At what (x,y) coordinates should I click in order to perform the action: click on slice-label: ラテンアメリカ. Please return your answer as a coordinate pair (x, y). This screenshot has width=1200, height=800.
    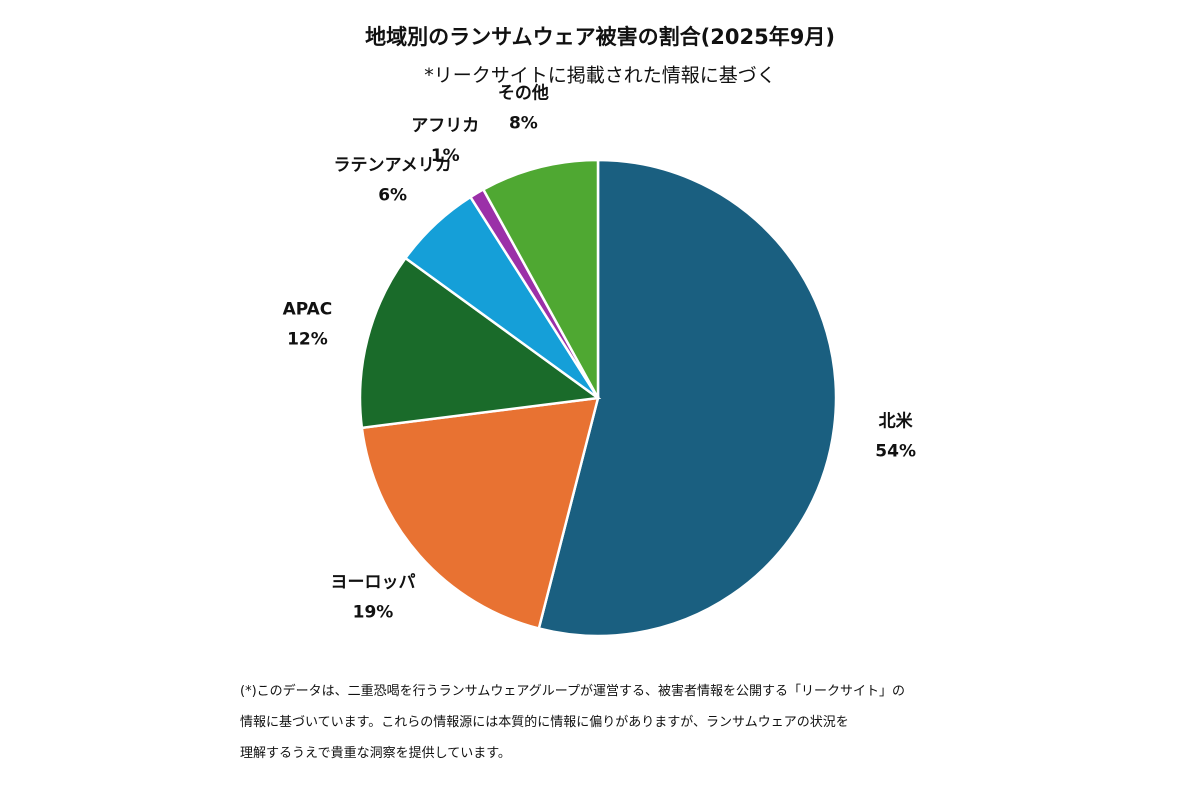
    Looking at the image, I should click on (393, 165).